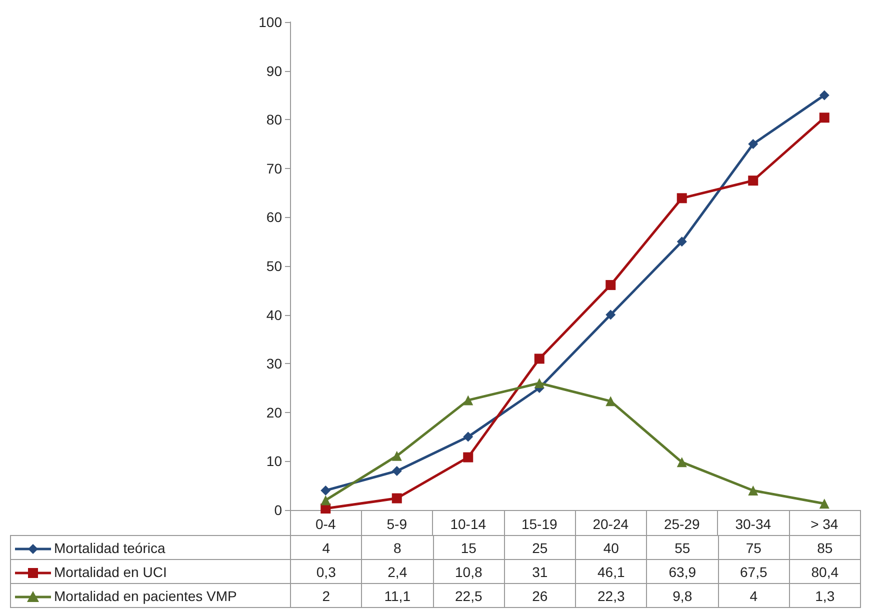 Image resolution: width=871 pixels, height=610 pixels. What do you see at coordinates (274, 412) in the screenshot?
I see `y-tick-label: 20` at bounding box center [274, 412].